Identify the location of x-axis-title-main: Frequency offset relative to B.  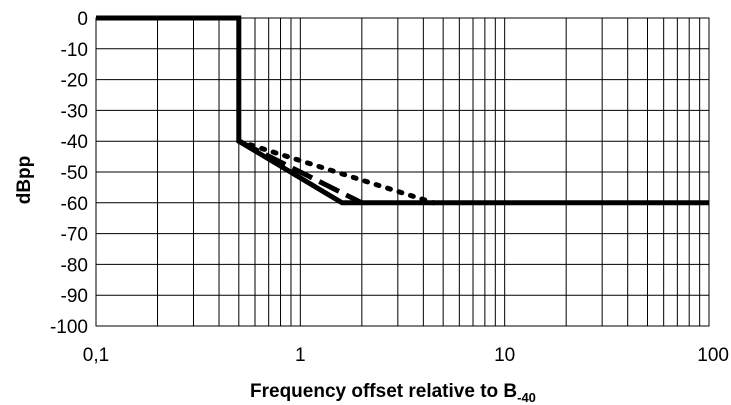
(383, 391).